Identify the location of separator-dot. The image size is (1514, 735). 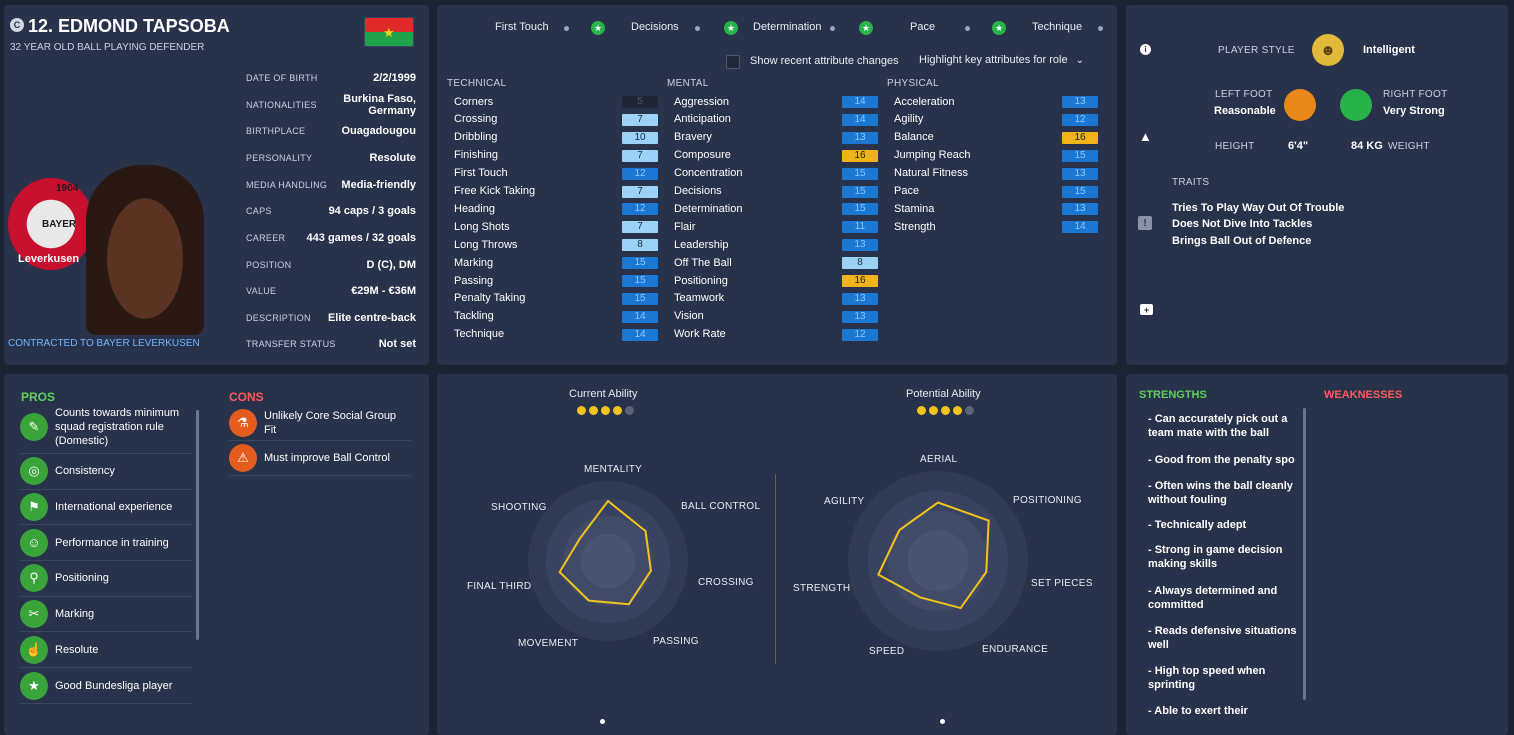
(832, 28).